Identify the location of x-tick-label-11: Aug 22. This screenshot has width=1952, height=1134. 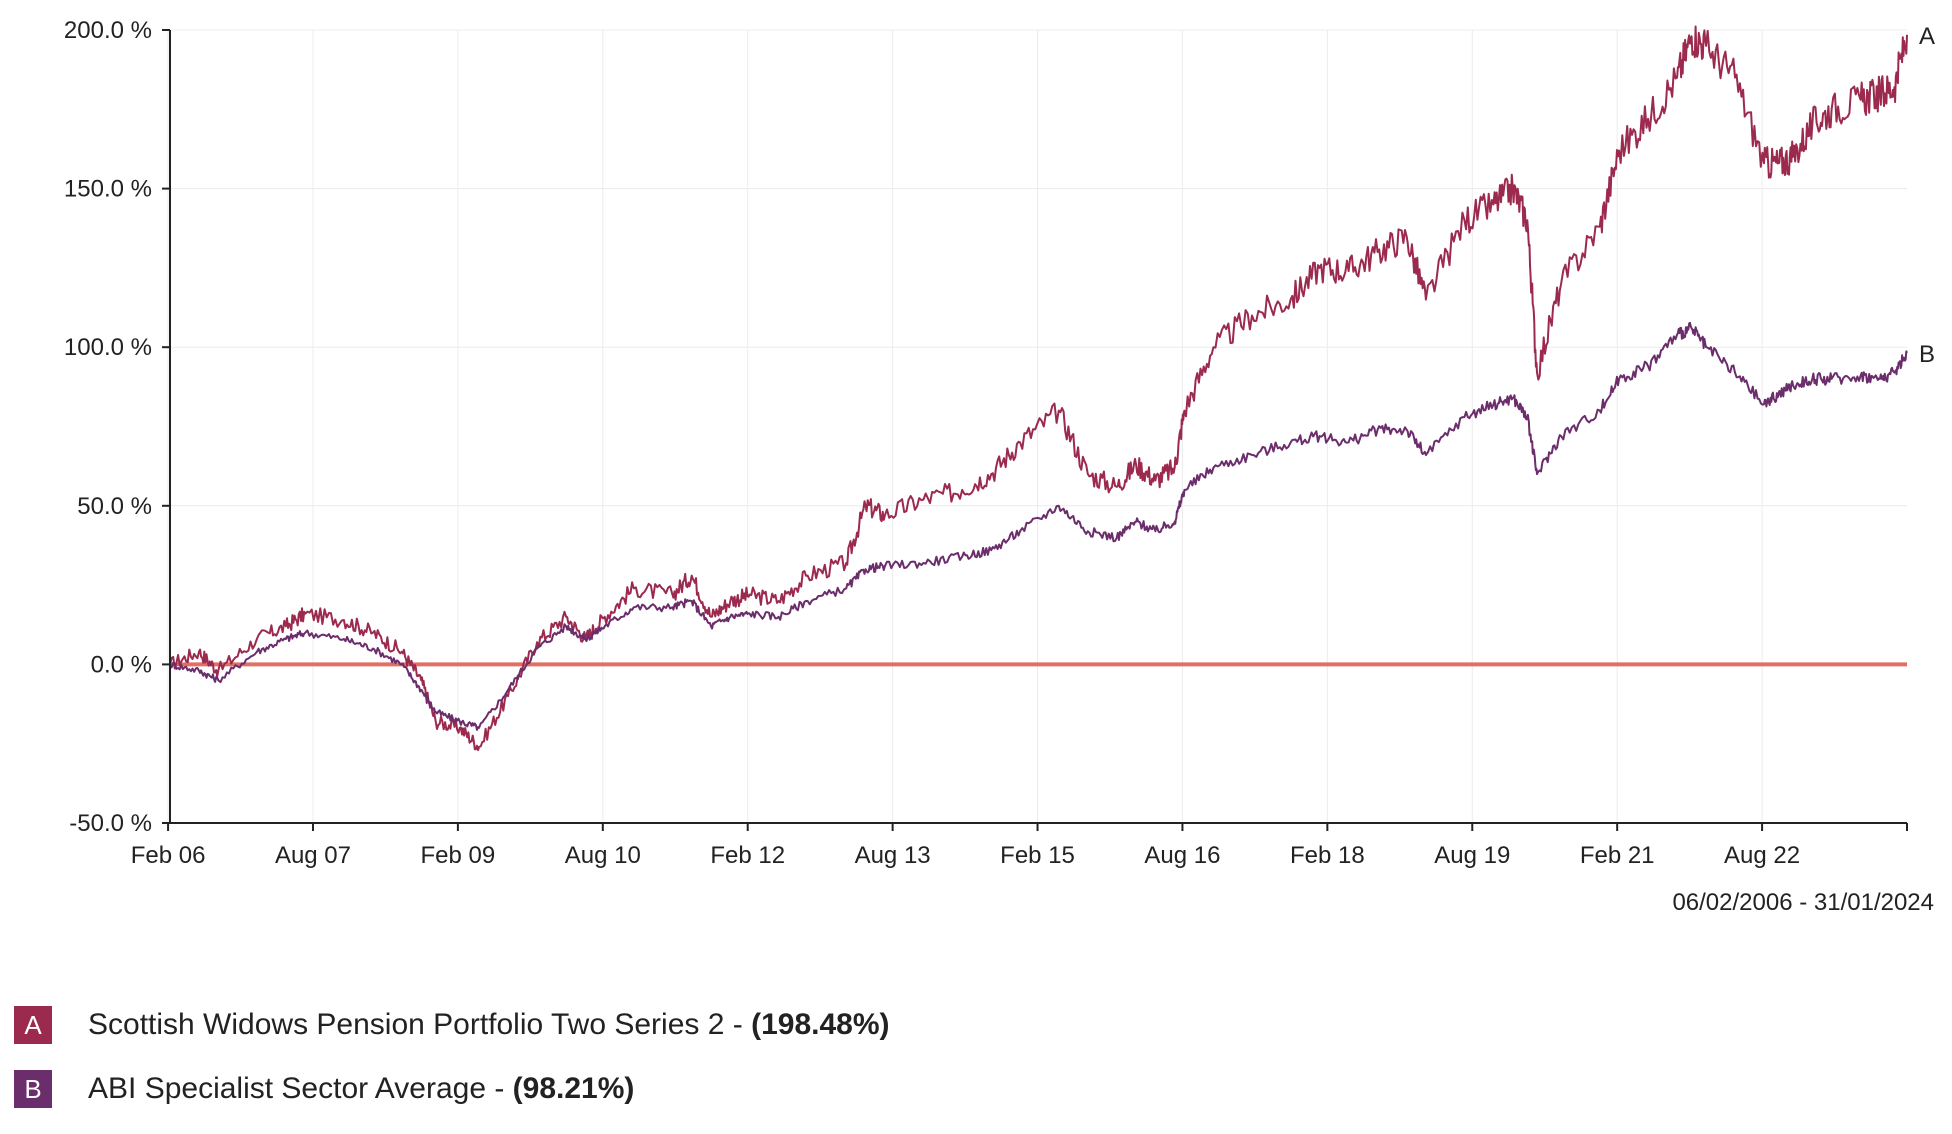
(1762, 855).